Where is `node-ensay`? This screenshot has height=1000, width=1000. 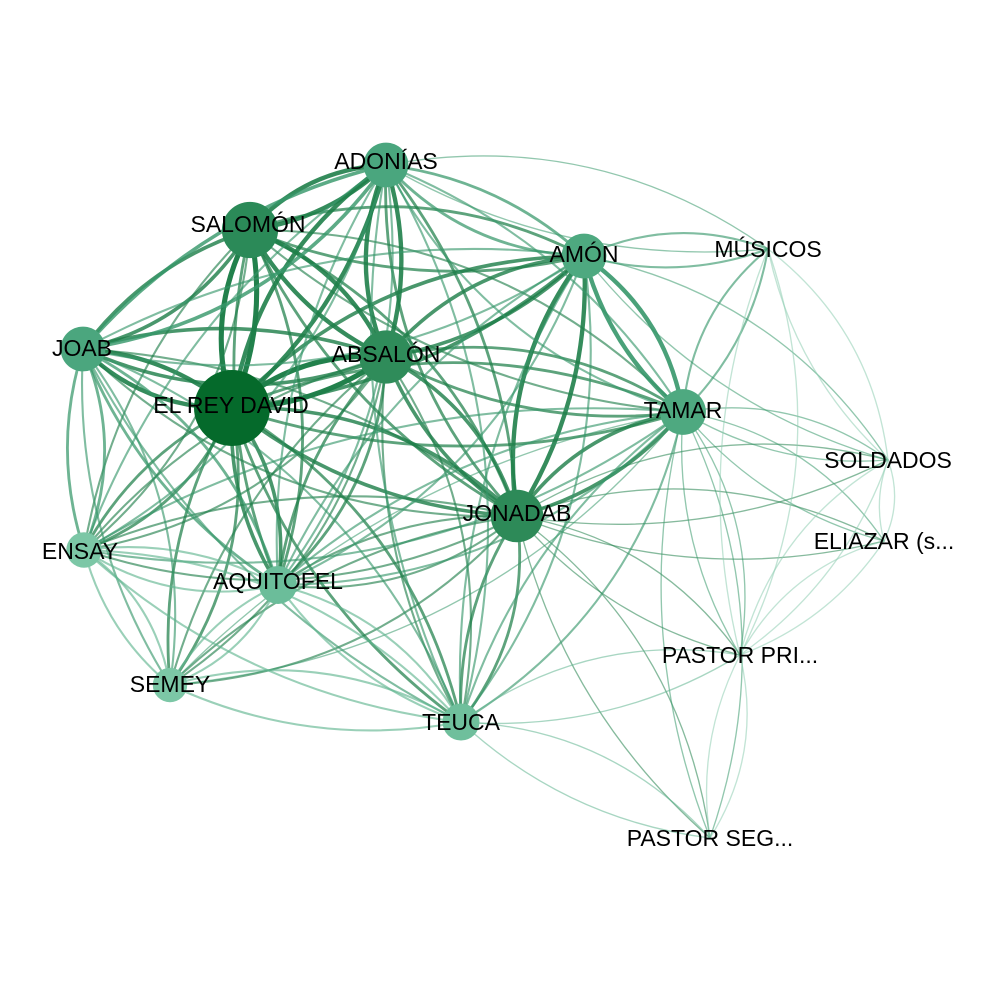 node-ensay is located at coordinates (84, 550).